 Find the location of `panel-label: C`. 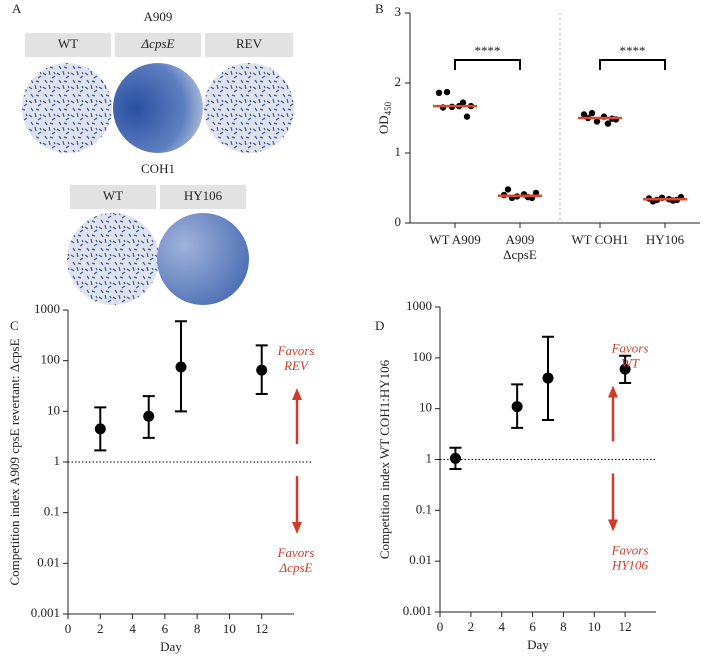

panel-label: C is located at coordinates (14, 325).